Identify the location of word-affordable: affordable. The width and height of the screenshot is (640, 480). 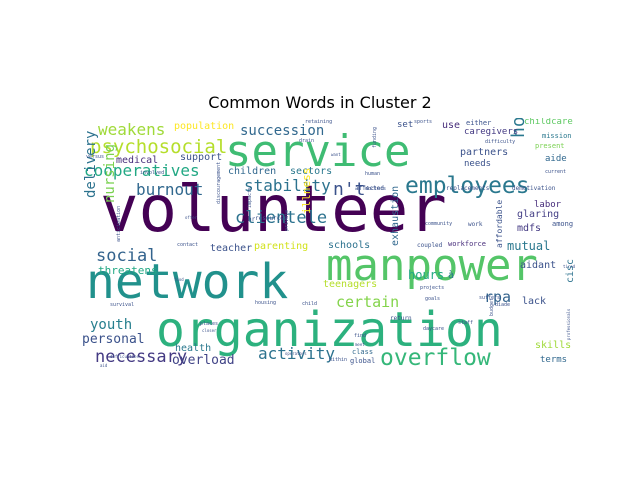
(499, 224).